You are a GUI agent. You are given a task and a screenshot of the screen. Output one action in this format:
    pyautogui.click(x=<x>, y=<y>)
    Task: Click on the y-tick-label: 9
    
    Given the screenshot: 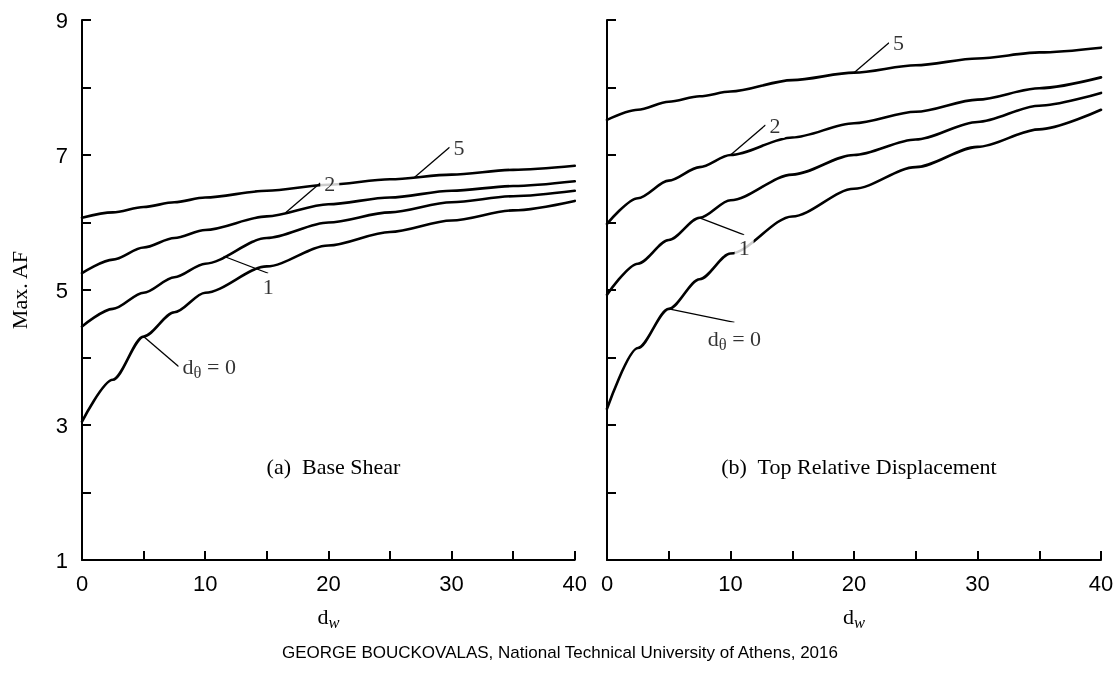 What is the action you would take?
    pyautogui.click(x=61, y=20)
    